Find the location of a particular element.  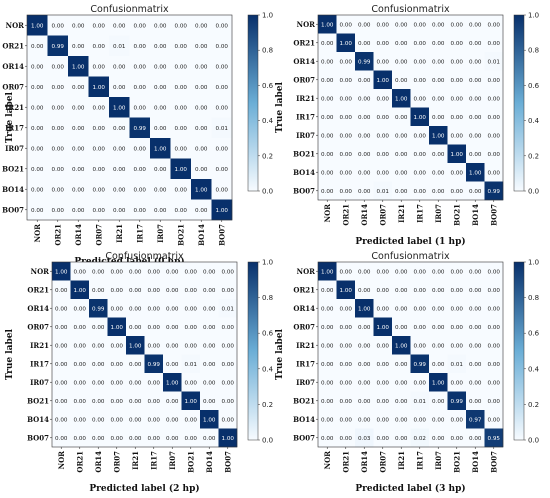

x-tick-label: OR14 is located at coordinates (364, 215).